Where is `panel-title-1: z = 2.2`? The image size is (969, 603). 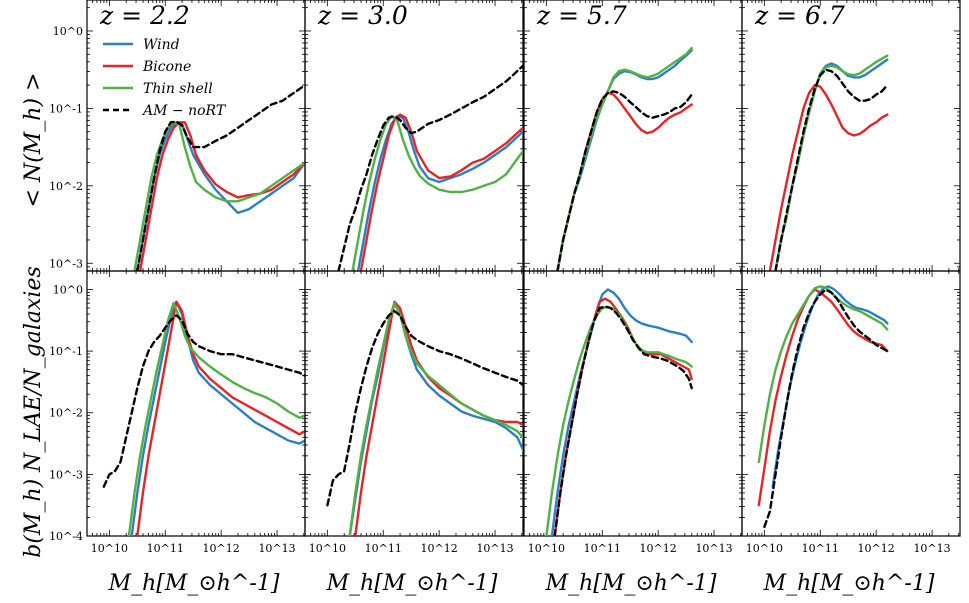 panel-title-1: z = 2.2 is located at coordinates (144, 15).